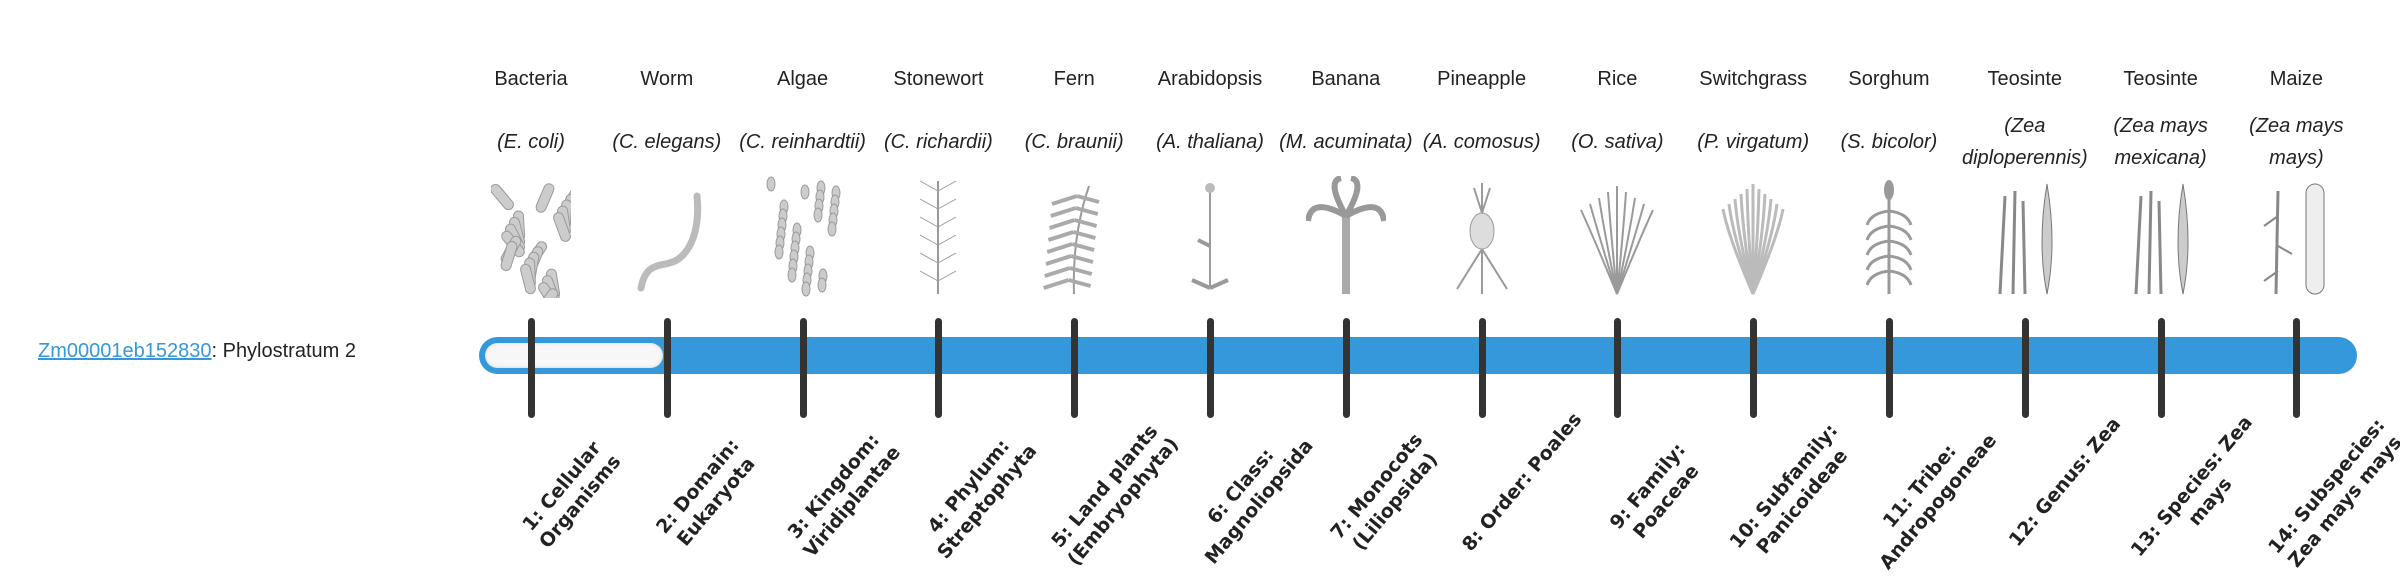 This screenshot has width=2400, height=582. I want to click on species-text: (A. comosus), so click(1481, 142).